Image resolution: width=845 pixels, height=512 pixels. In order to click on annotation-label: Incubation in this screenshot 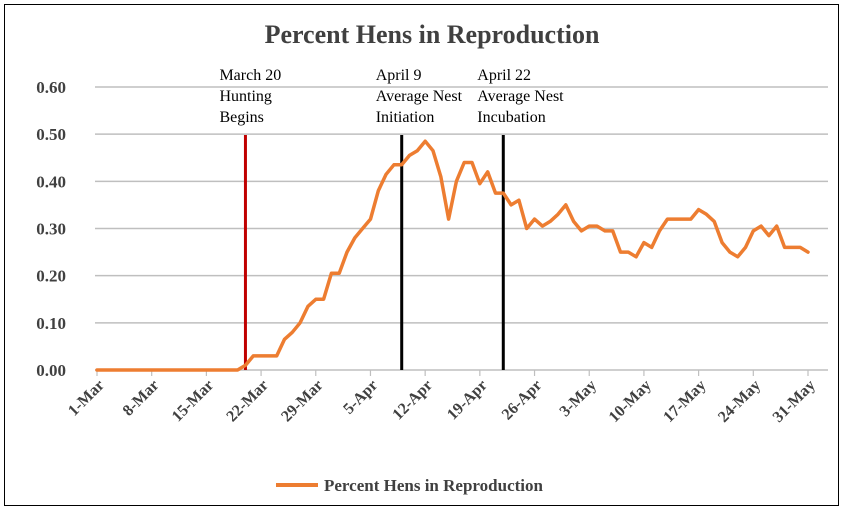, I will do `click(511, 117)`.